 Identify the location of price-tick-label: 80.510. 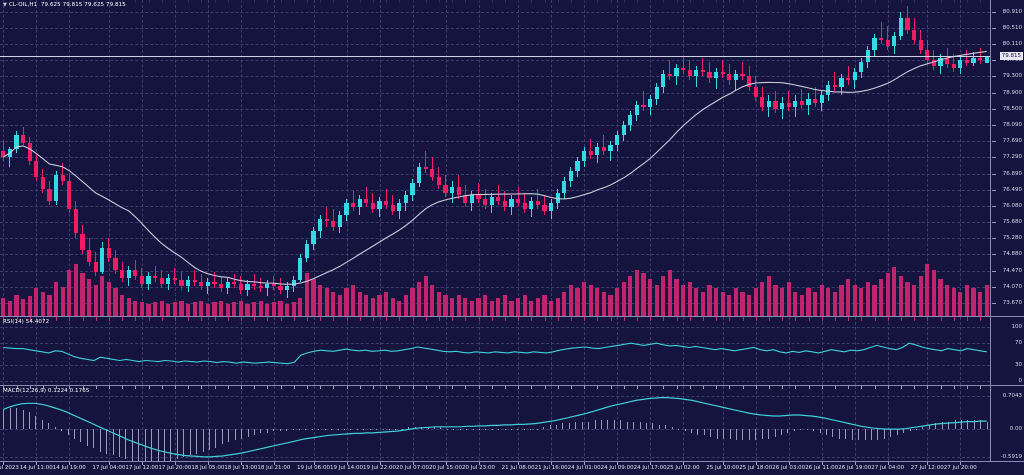
(1012, 27).